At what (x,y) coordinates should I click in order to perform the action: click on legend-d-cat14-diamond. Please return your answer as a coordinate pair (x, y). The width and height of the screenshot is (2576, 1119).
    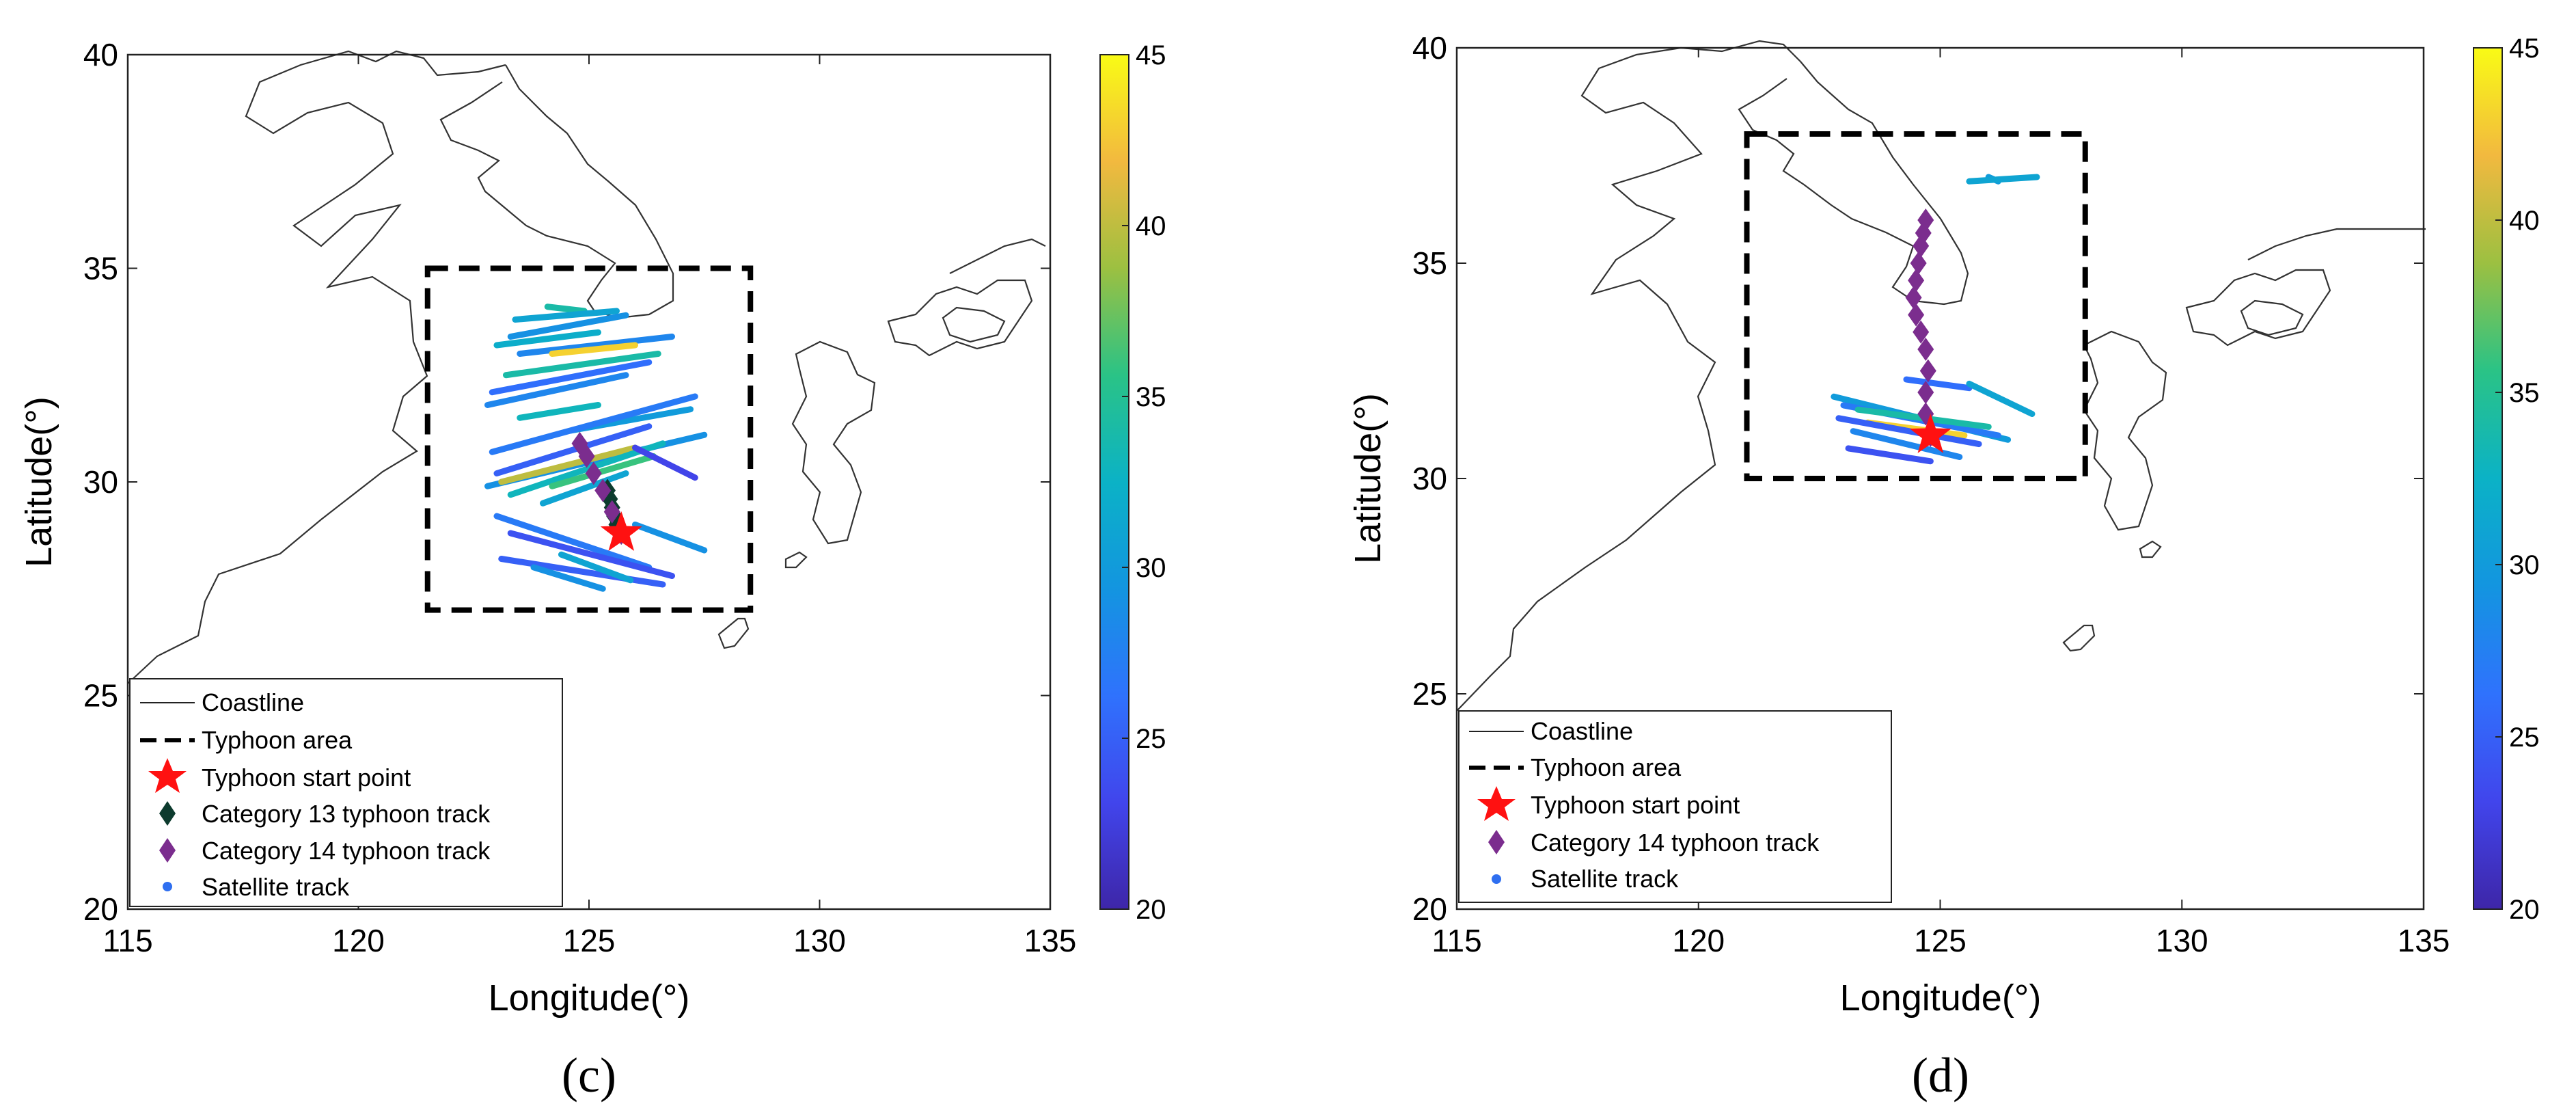
    Looking at the image, I should click on (1496, 842).